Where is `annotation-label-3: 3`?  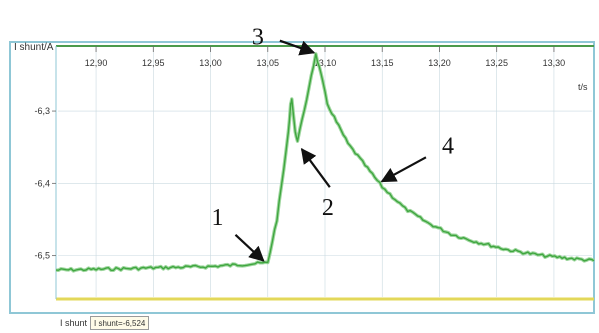 annotation-label-3: 3 is located at coordinates (258, 38).